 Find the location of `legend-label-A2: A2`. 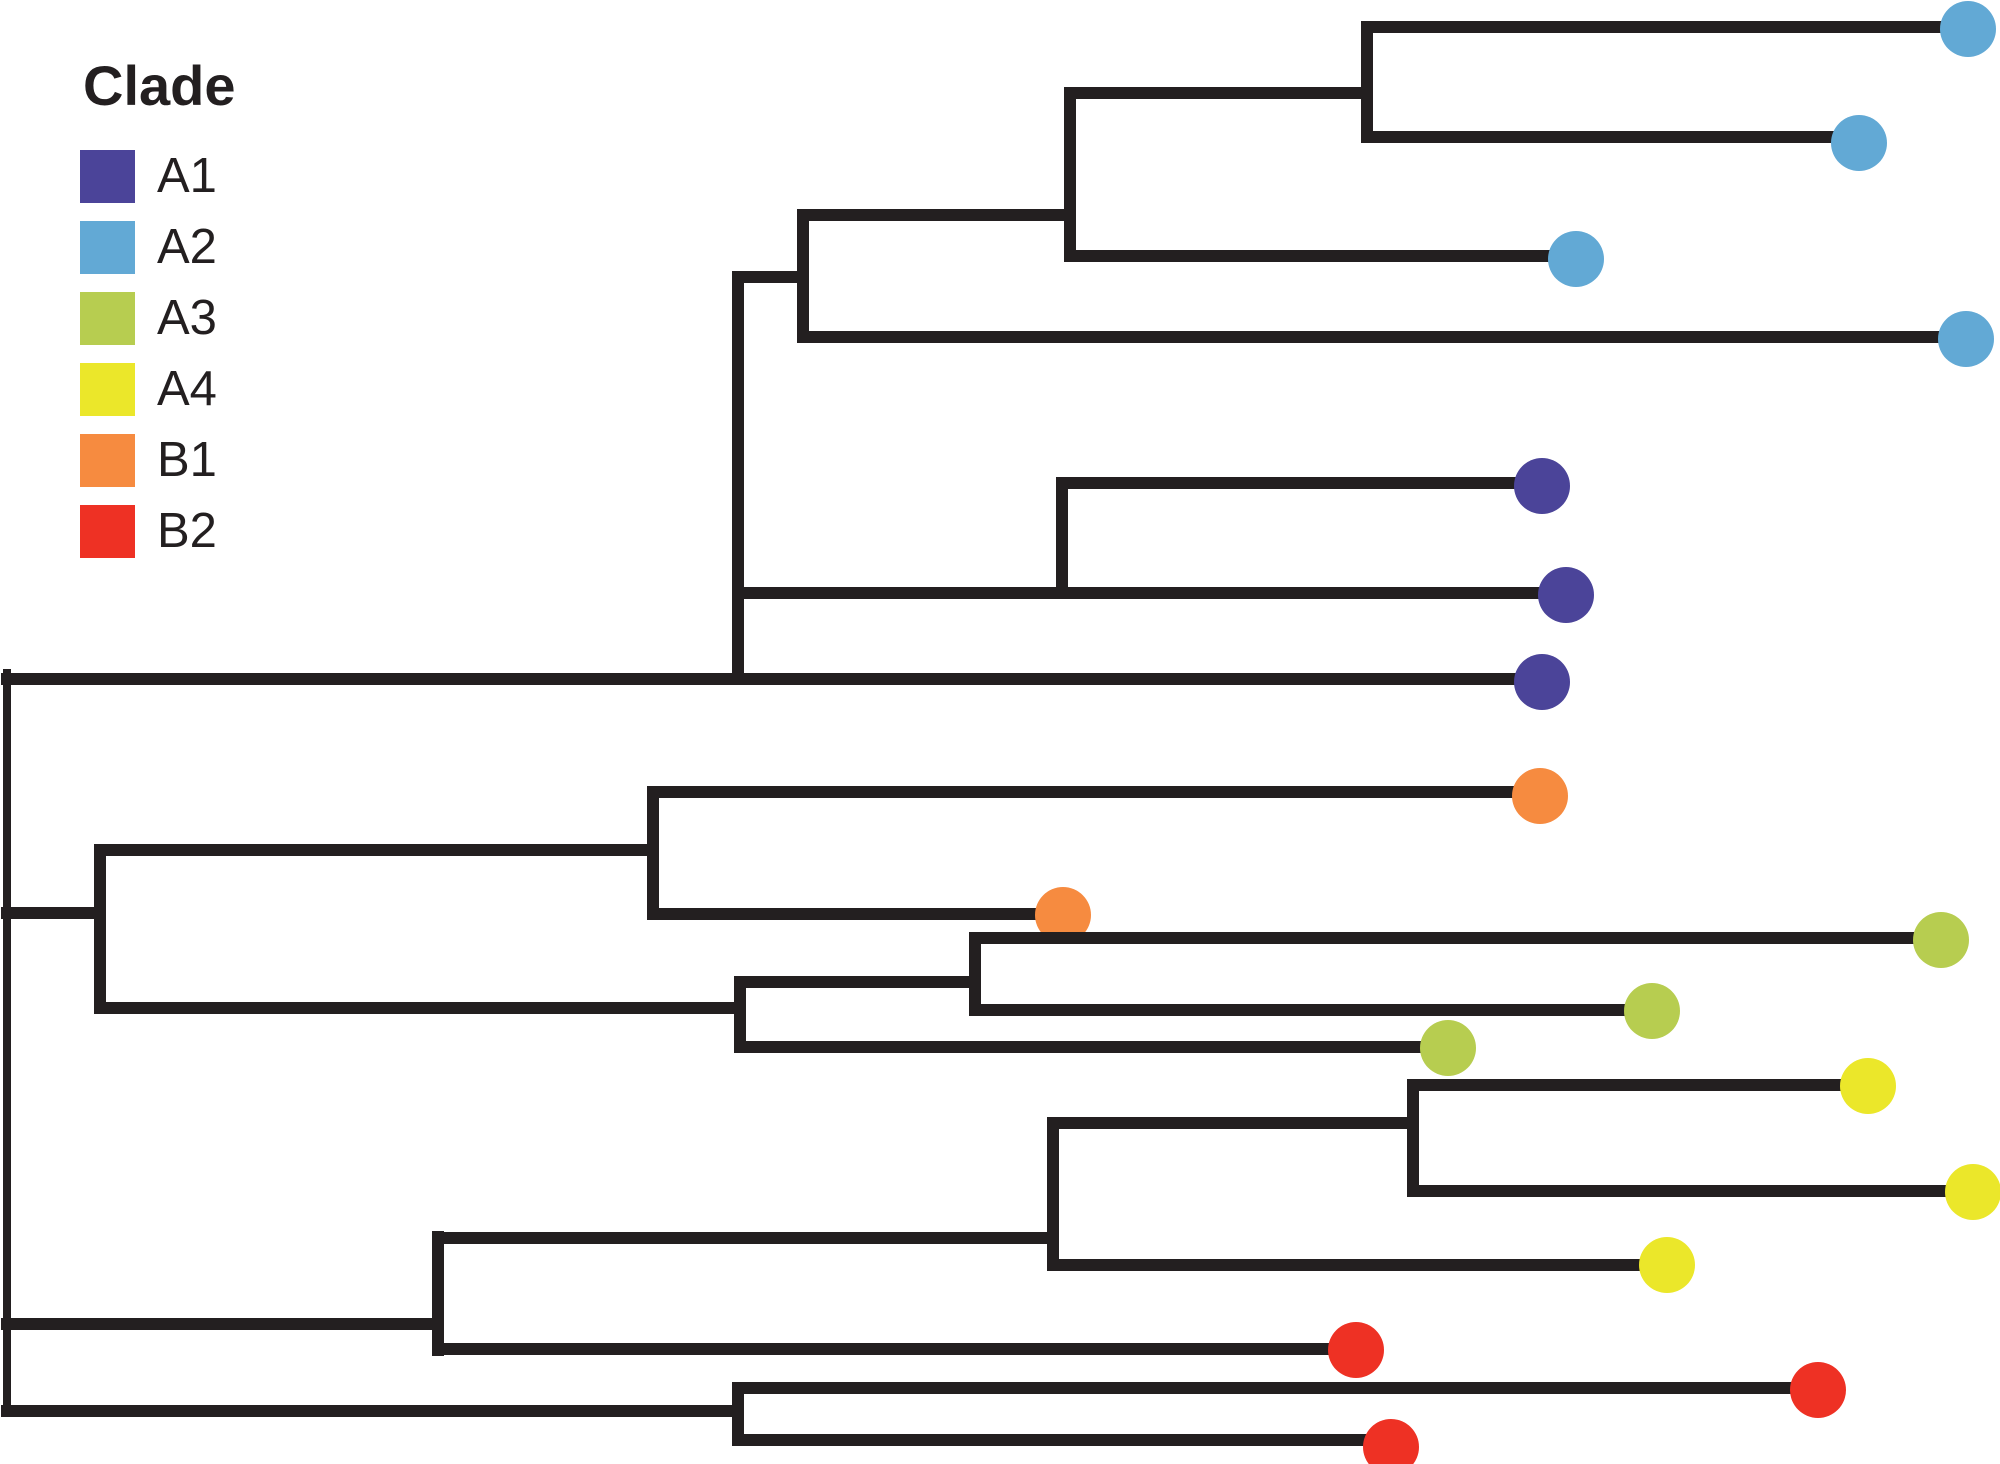

legend-label-A2: A2 is located at coordinates (187, 247).